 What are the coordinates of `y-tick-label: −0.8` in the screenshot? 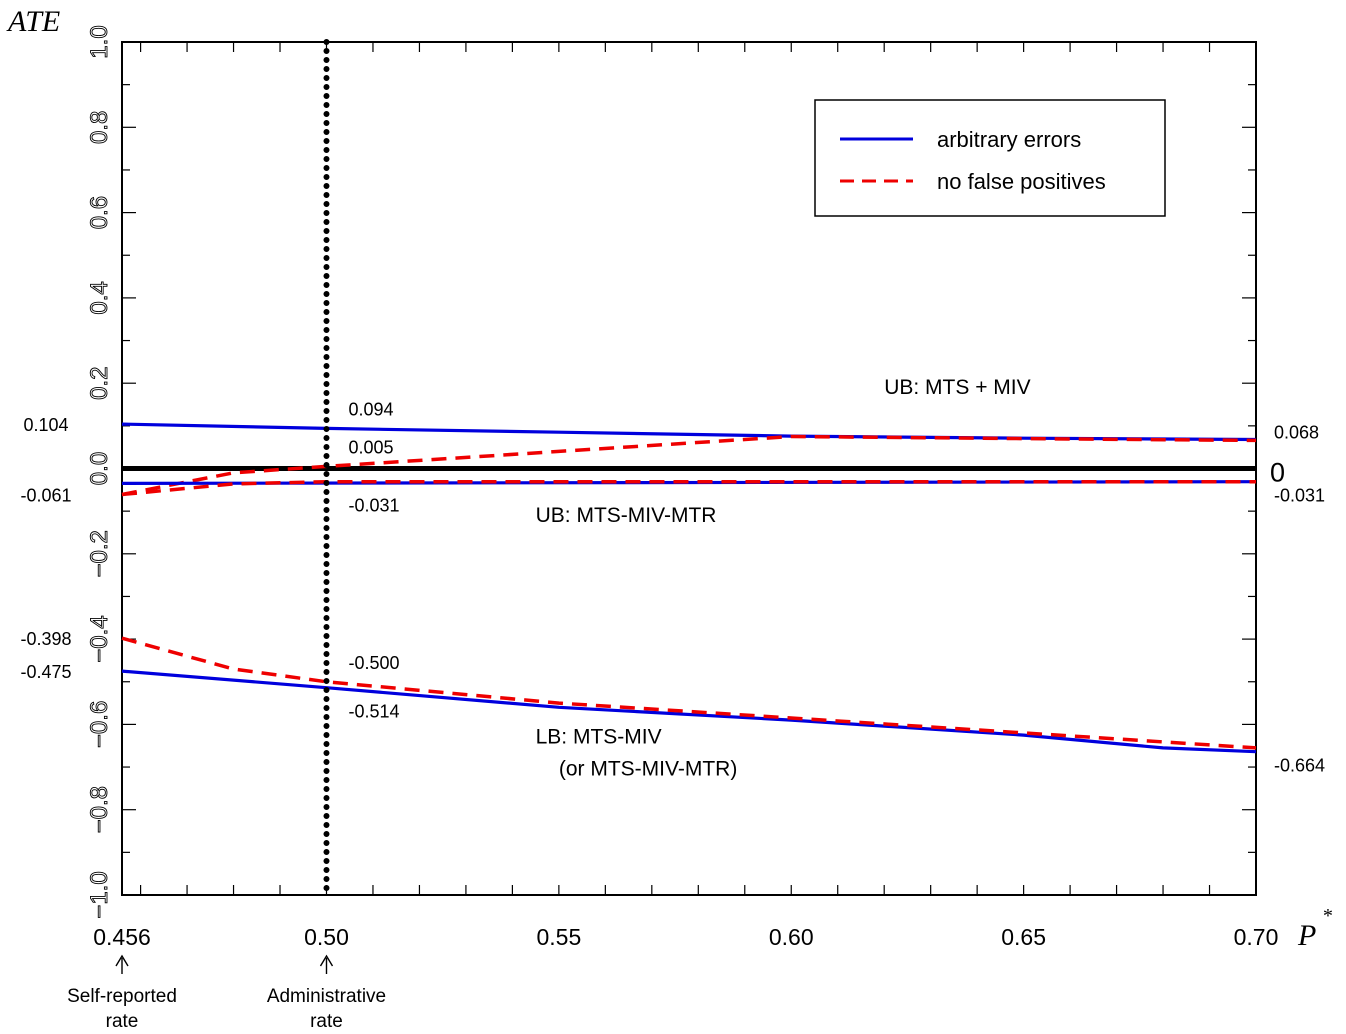 It's located at (99, 809).